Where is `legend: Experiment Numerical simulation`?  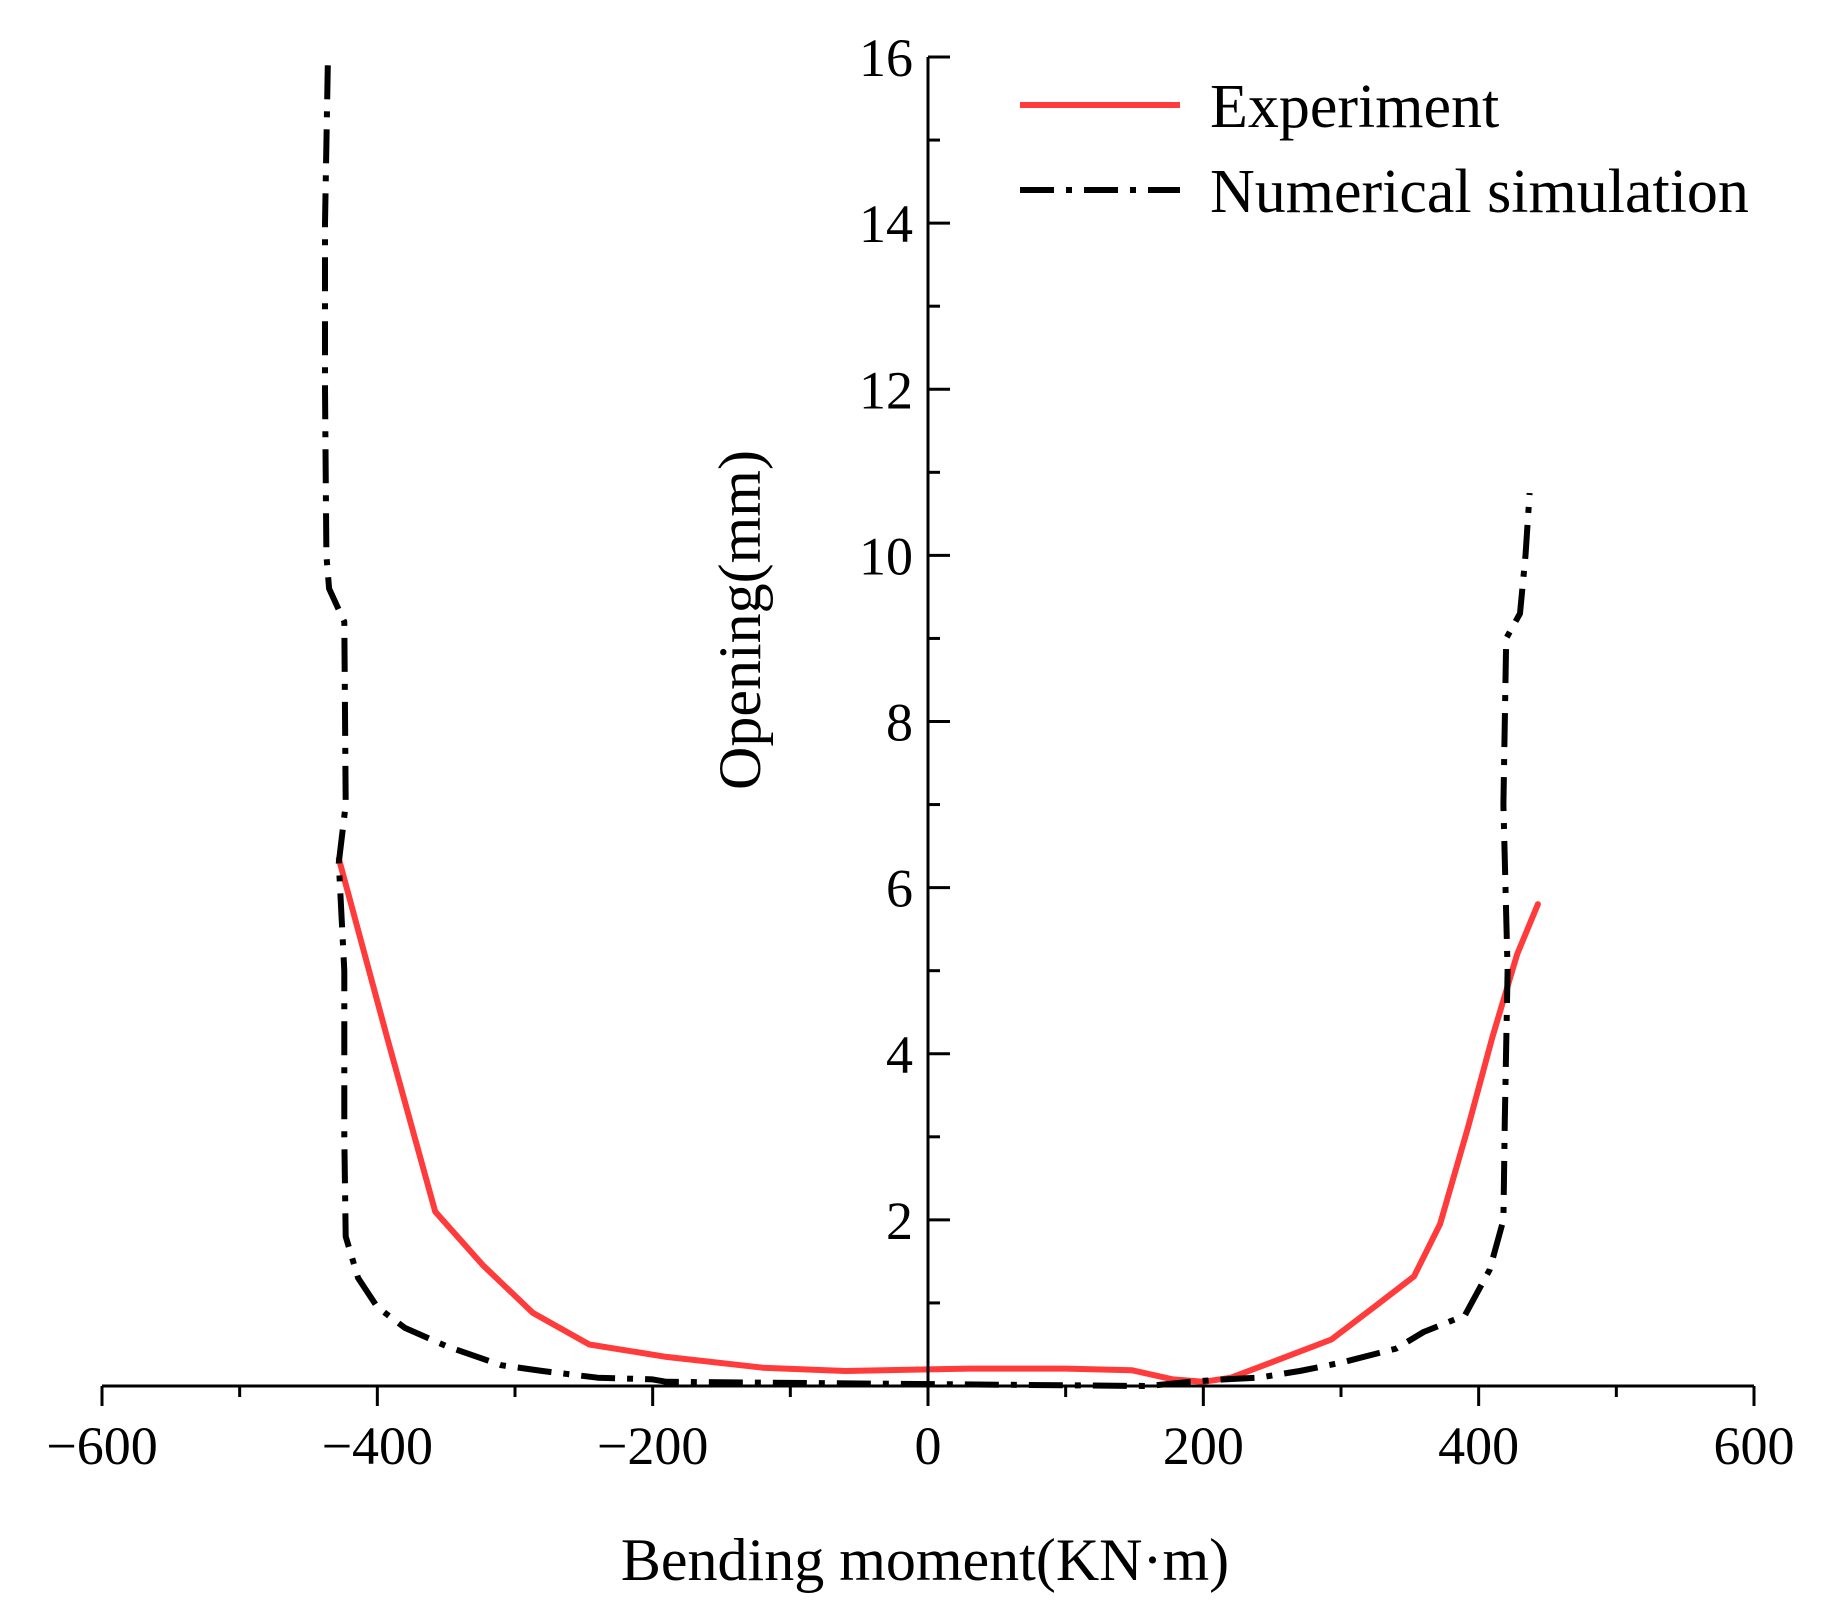 legend: Experiment Numerical simulation is located at coordinates (1384, 149).